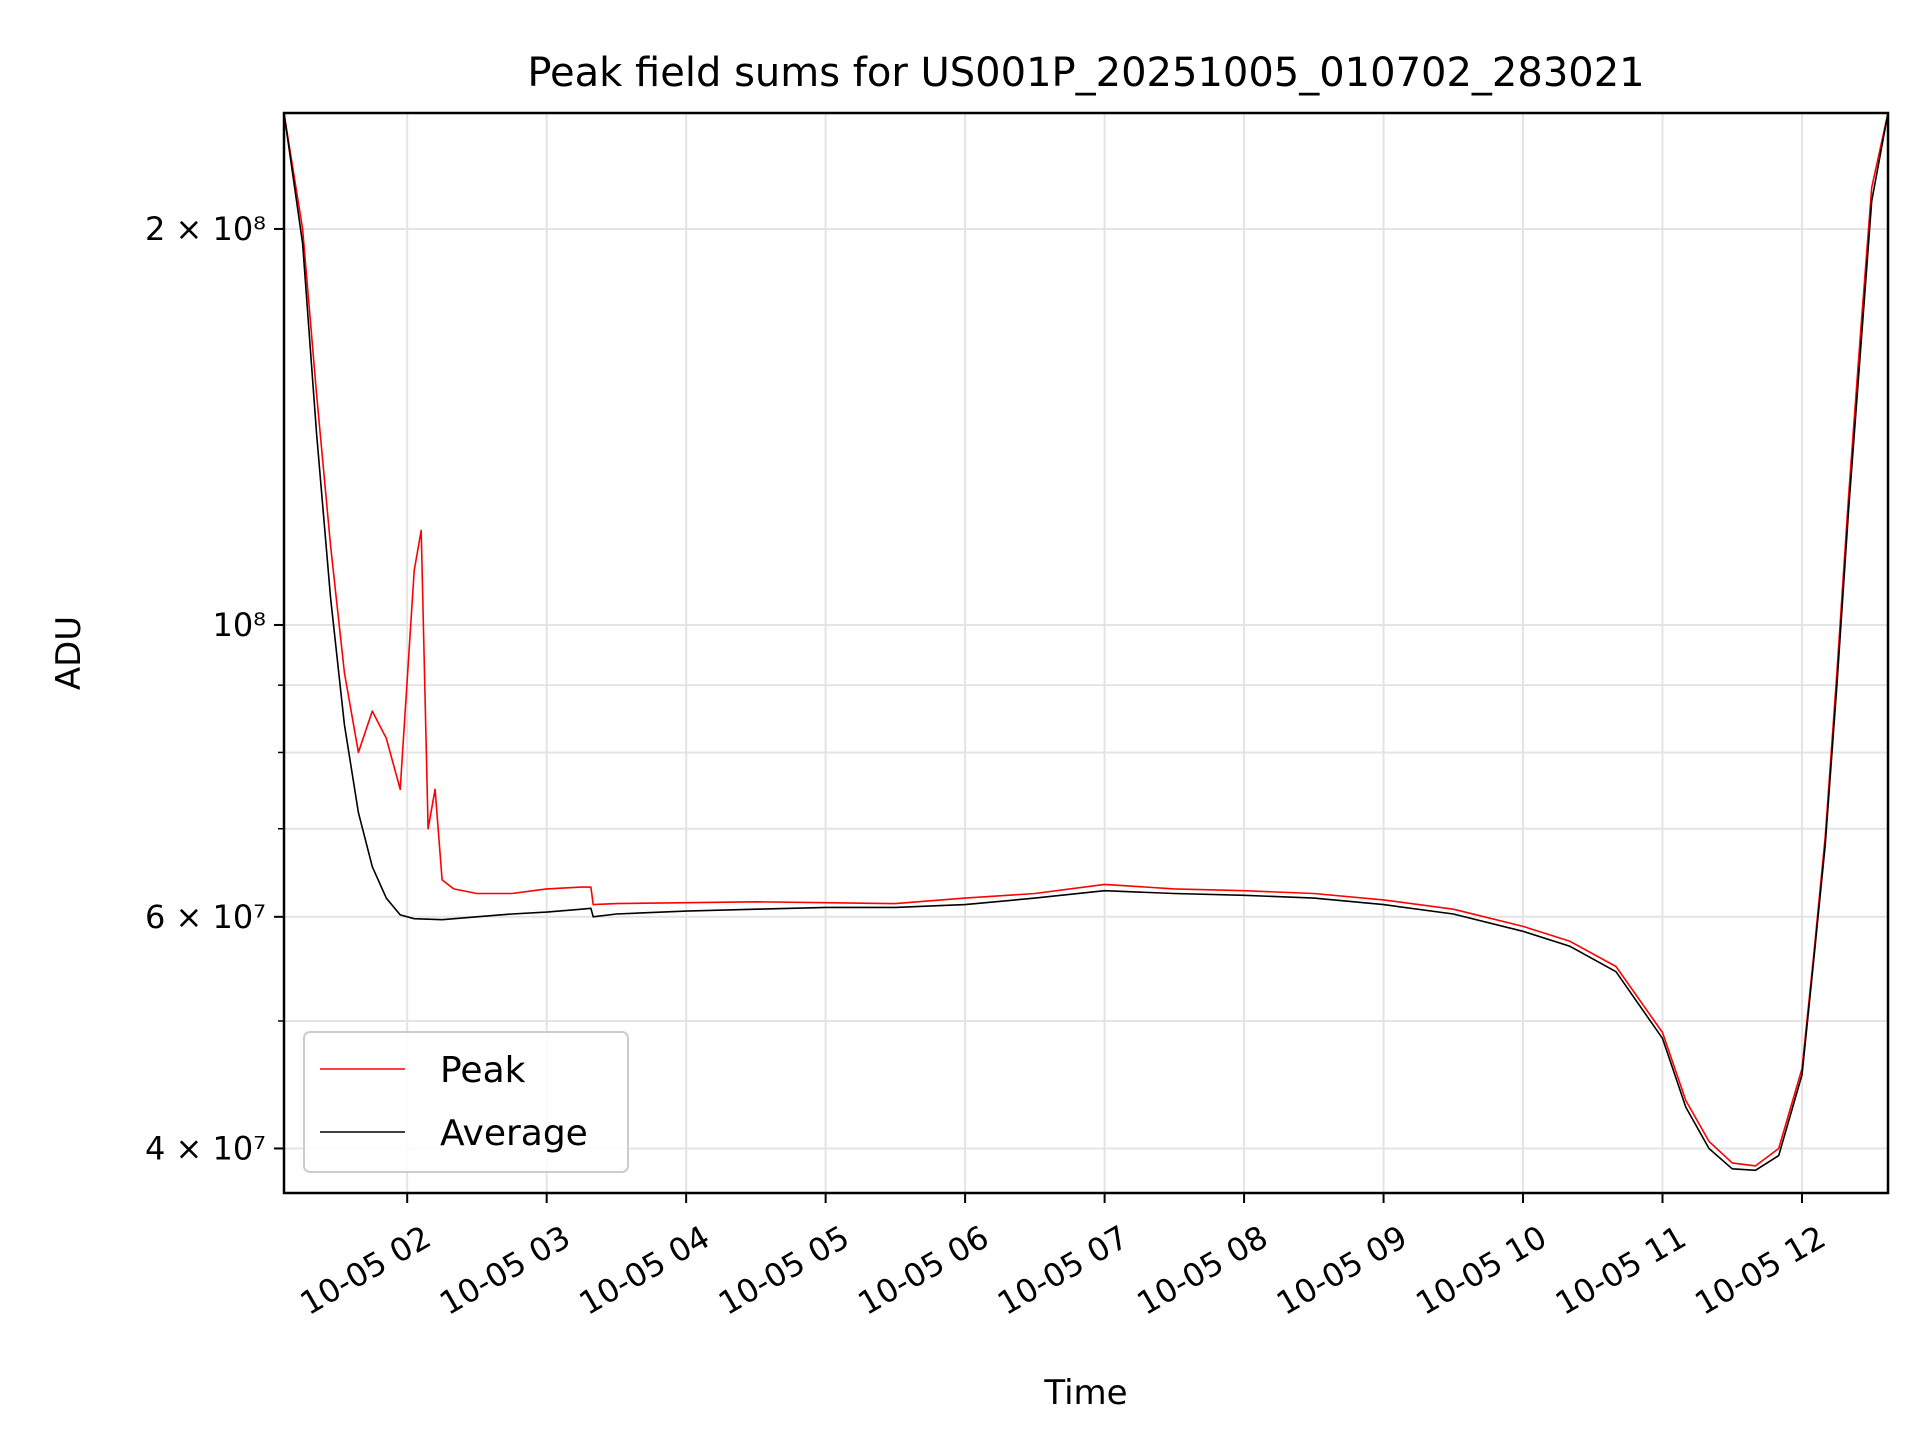 This screenshot has height=1440, width=1920. Describe the element at coordinates (514, 1133) in the screenshot. I see `legend-label-average: Average` at that location.